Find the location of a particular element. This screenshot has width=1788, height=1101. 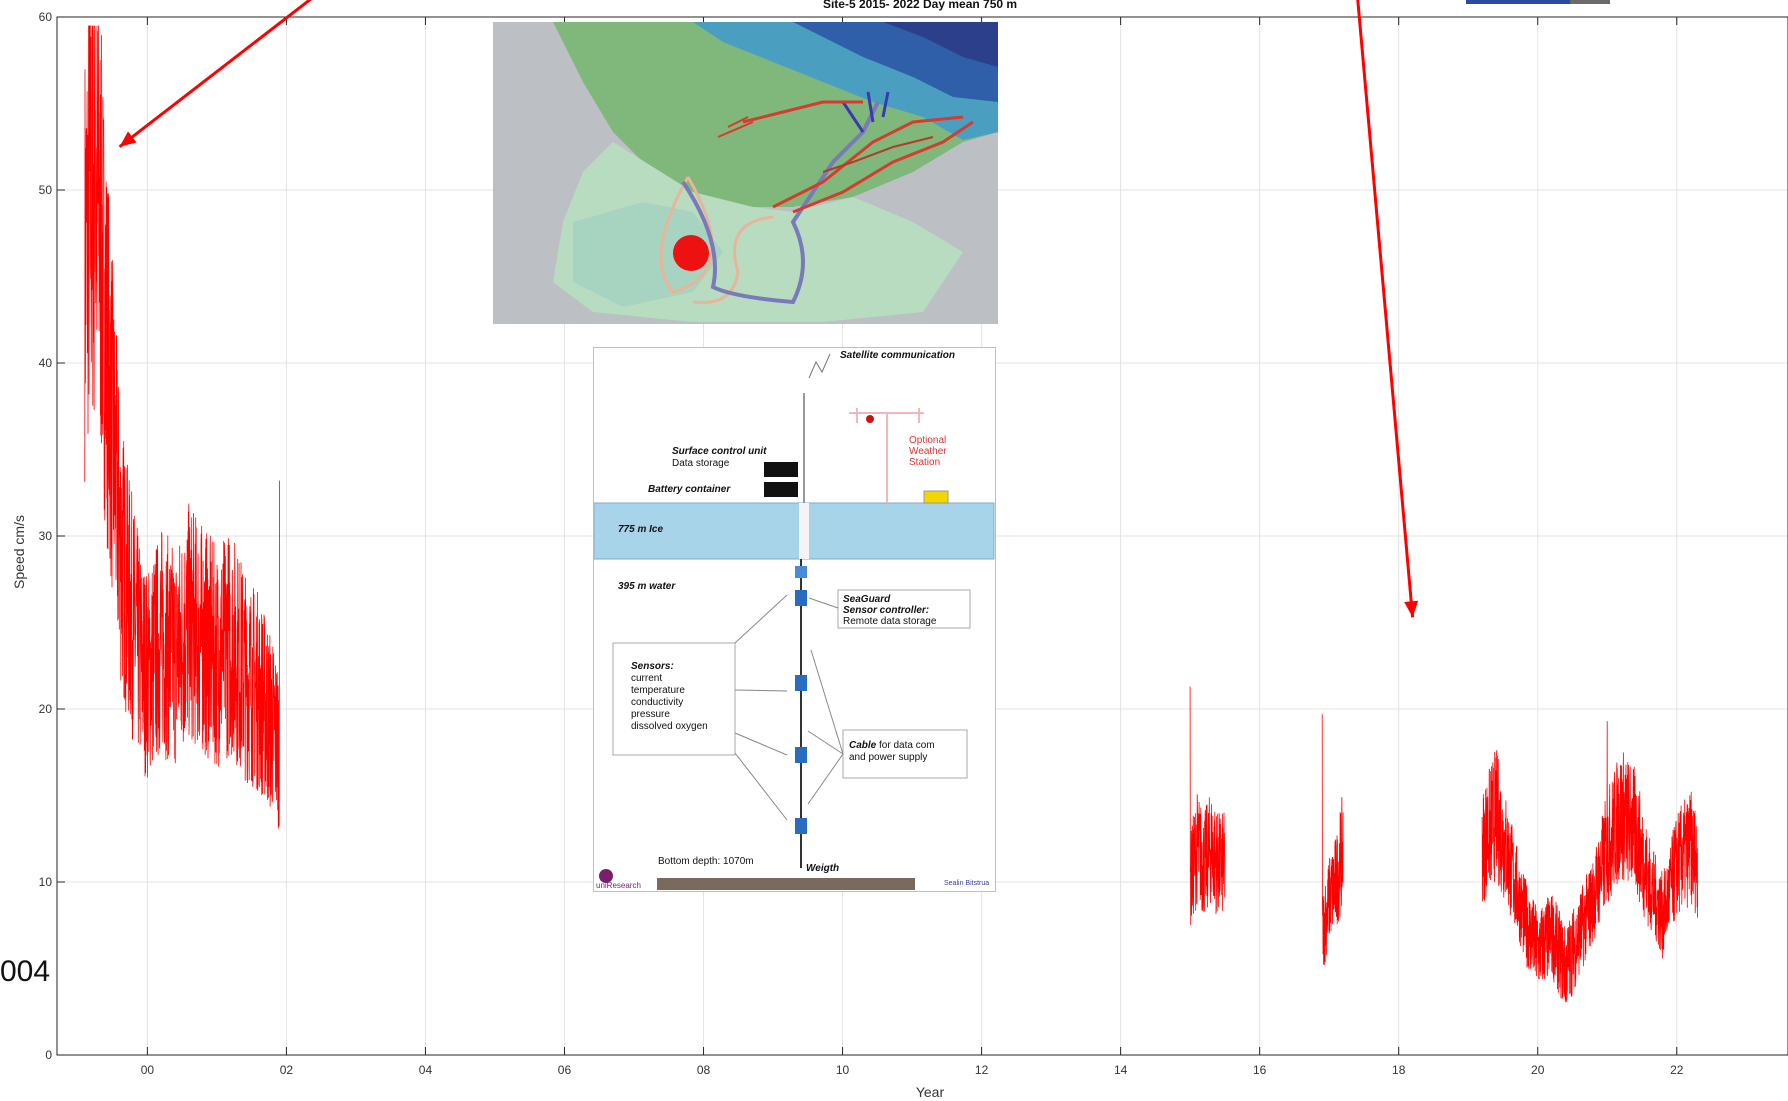

label-ice: 775 m Ice is located at coordinates (641, 529).